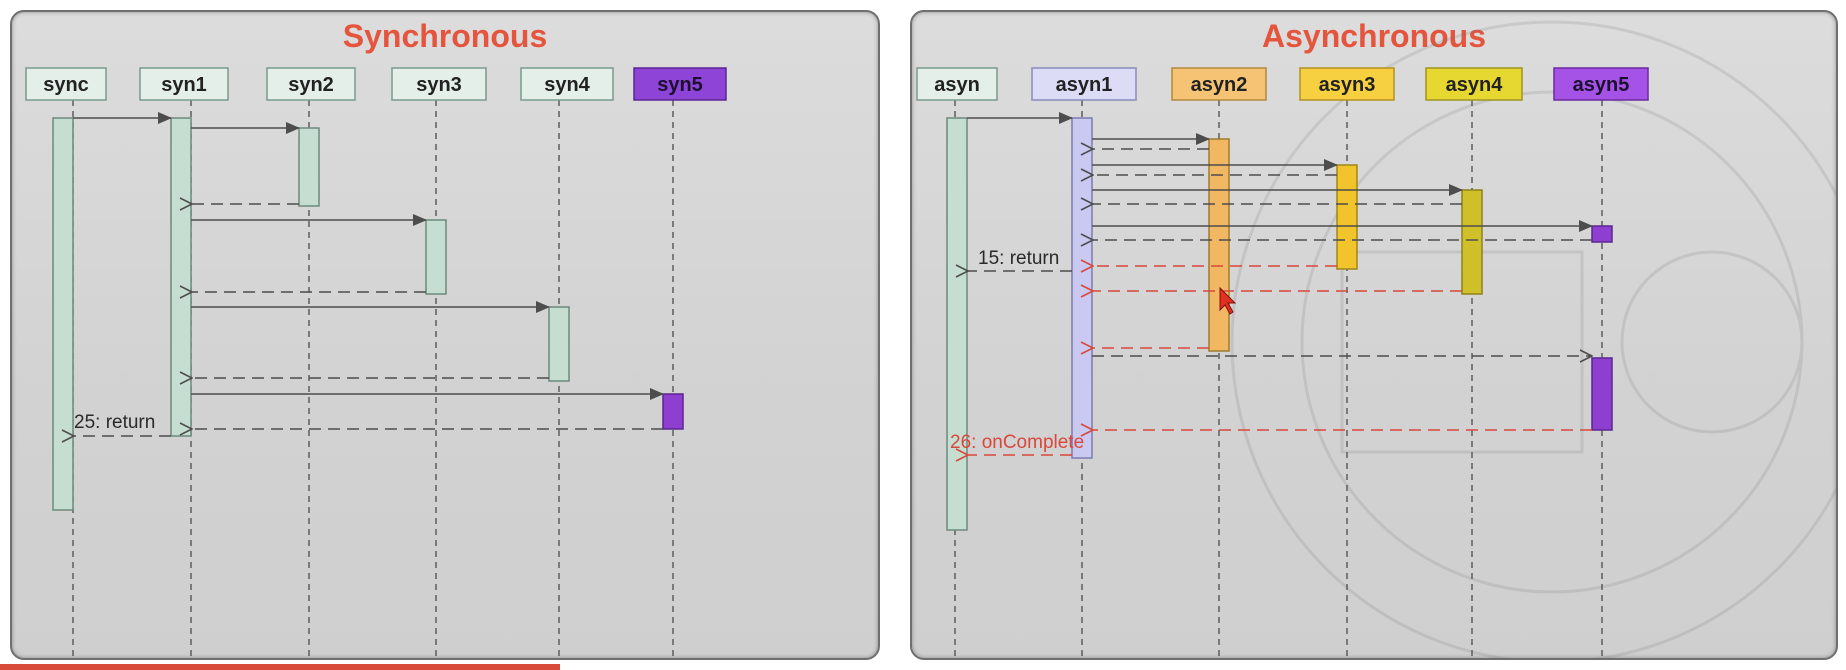 This screenshot has width=1846, height=670. Describe the element at coordinates (280, 667) in the screenshot. I see `progress-strip` at that location.